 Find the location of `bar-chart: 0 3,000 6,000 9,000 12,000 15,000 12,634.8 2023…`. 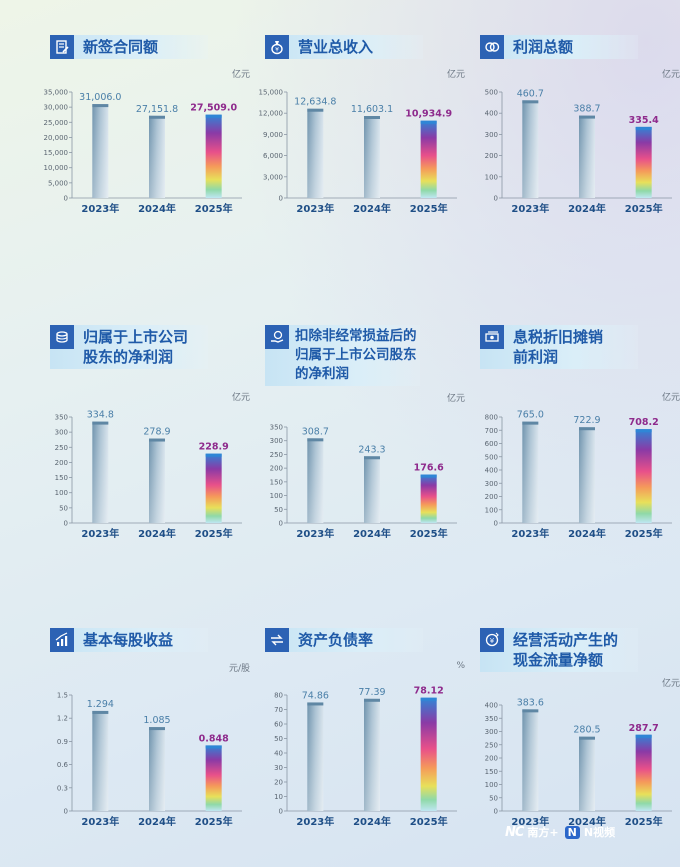

bar-chart: 0 3,000 6,000 9,000 12,000 15,000 12,634.8 2023… is located at coordinates (358, 152).